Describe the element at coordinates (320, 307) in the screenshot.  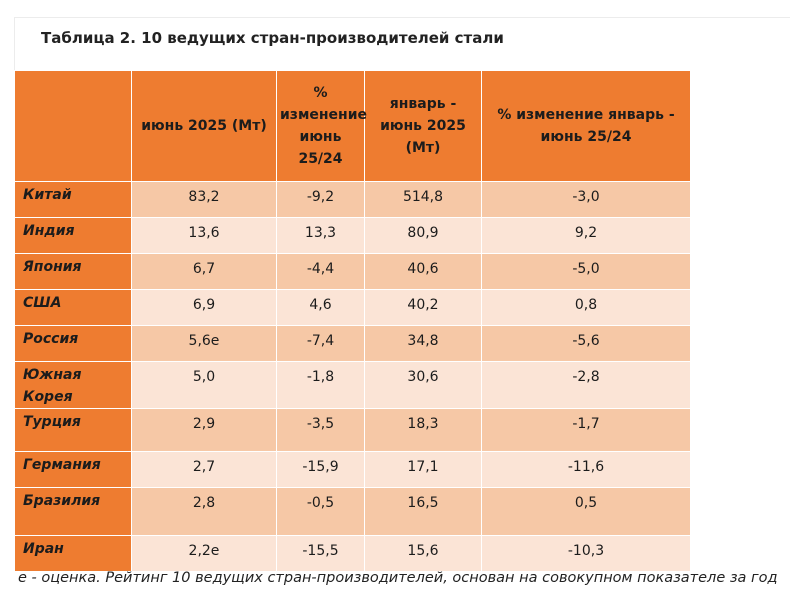
I see `june-change-cell: 4,6` at that location.